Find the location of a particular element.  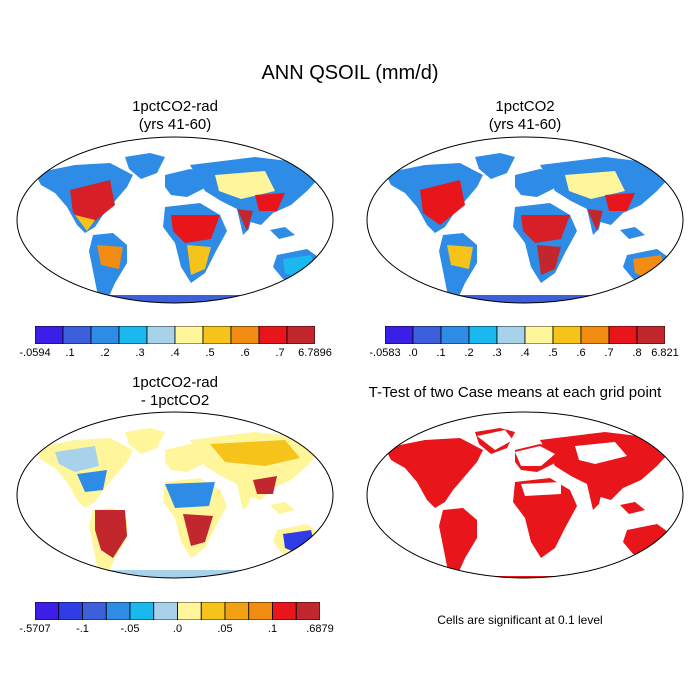

panel1-colorbar-label: 6.7896 is located at coordinates (315, 353).